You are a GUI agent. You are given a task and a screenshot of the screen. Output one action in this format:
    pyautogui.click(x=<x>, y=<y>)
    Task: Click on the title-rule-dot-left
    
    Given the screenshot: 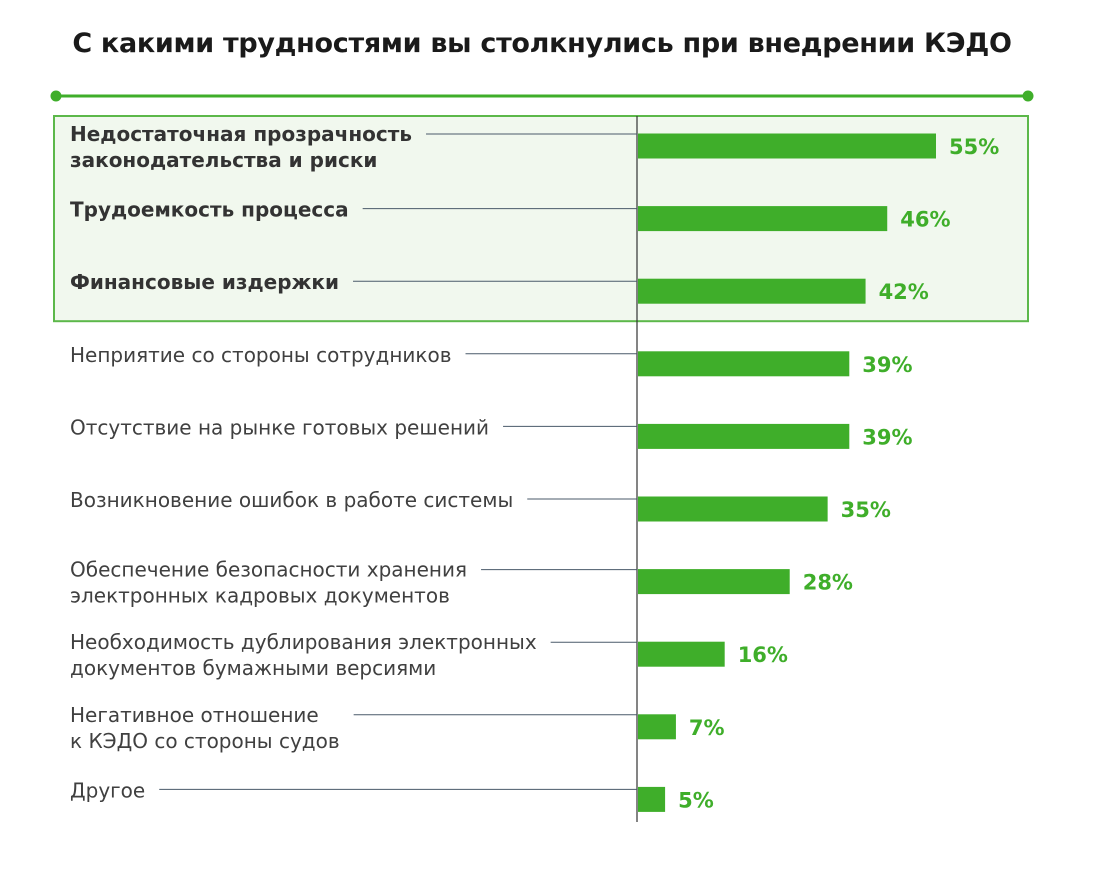 What is the action you would take?
    pyautogui.click(x=56, y=96)
    